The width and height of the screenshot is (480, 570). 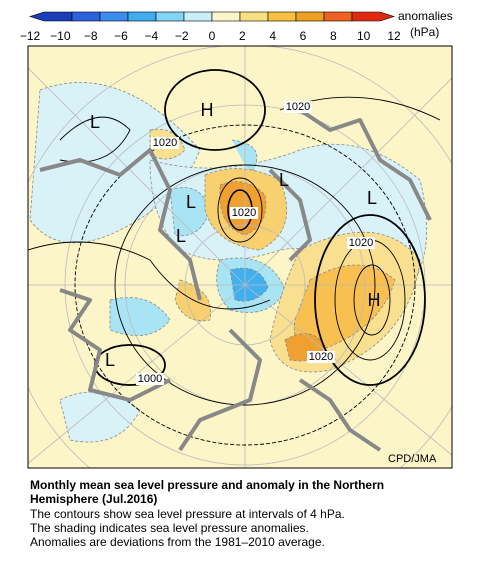 I want to click on colorbar-label: anomalies, so click(x=425, y=16).